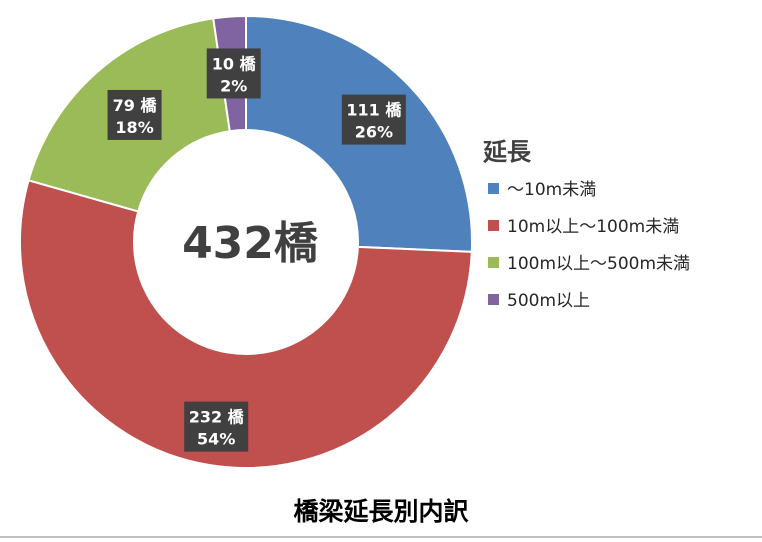  Describe the element at coordinates (374, 132) in the screenshot. I see `data-label-percent: 26%` at that location.